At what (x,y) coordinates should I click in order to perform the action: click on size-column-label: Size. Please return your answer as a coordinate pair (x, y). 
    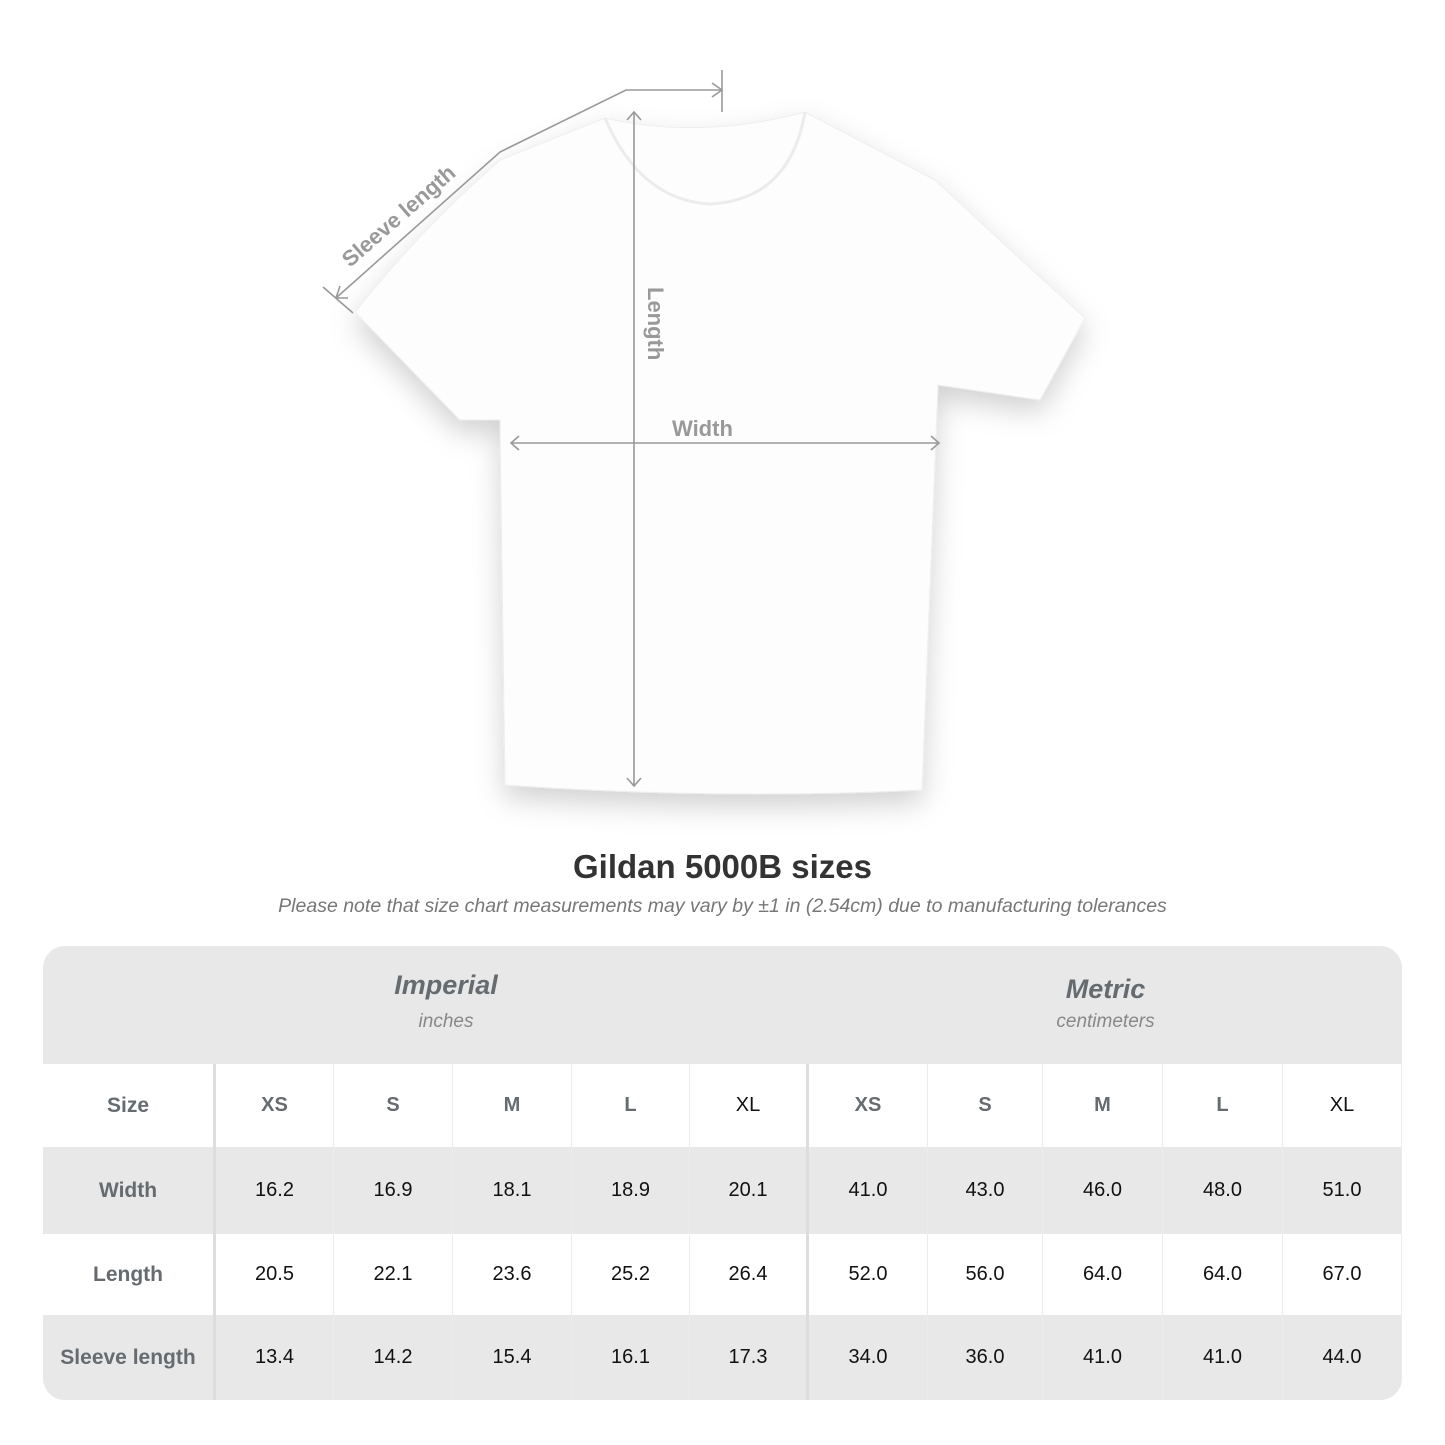
    Looking at the image, I should click on (129, 1105).